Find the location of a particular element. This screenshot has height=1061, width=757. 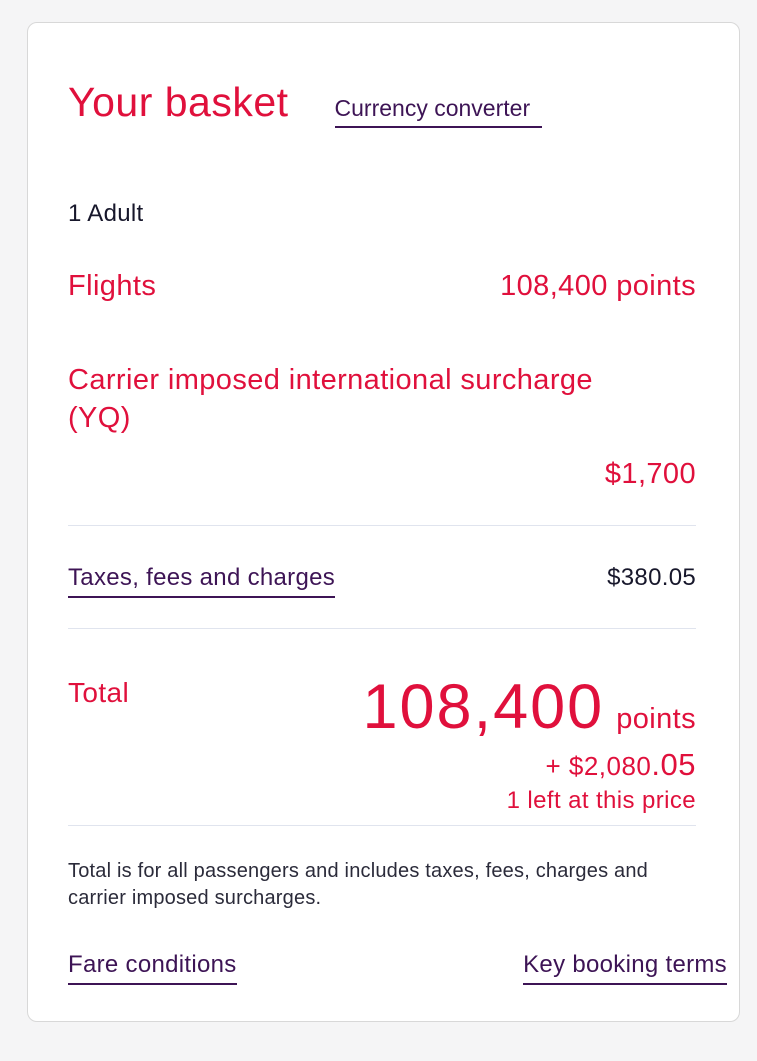

surcharge-amount: $1,700 is located at coordinates (650, 473).